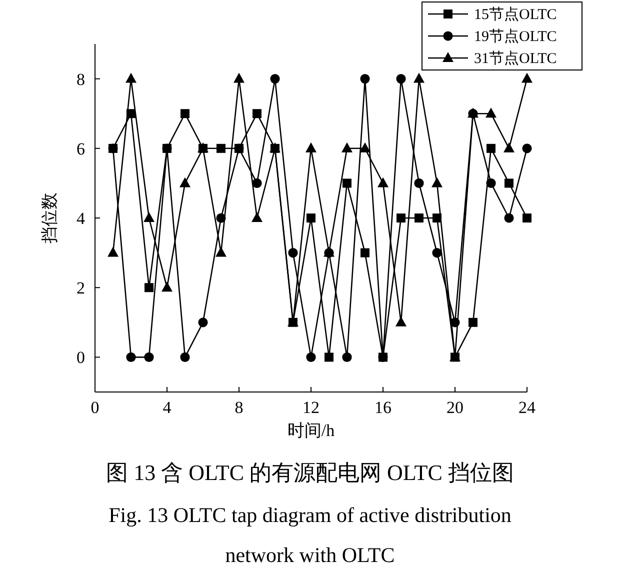 This screenshot has height=582, width=627. Describe the element at coordinates (515, 36) in the screenshot. I see `legend-label: 19节点OLTC` at that location.